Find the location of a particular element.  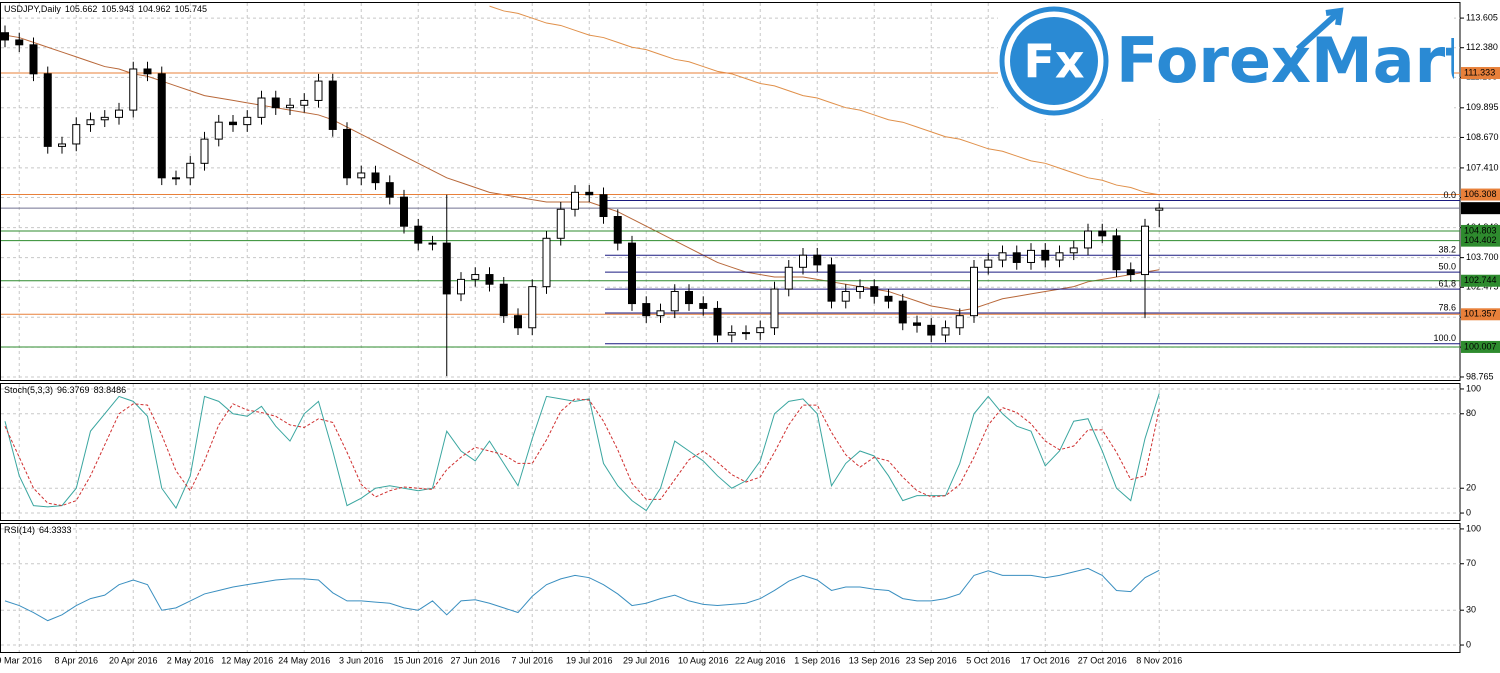

level-label: 104.803 is located at coordinates (1480, 230).